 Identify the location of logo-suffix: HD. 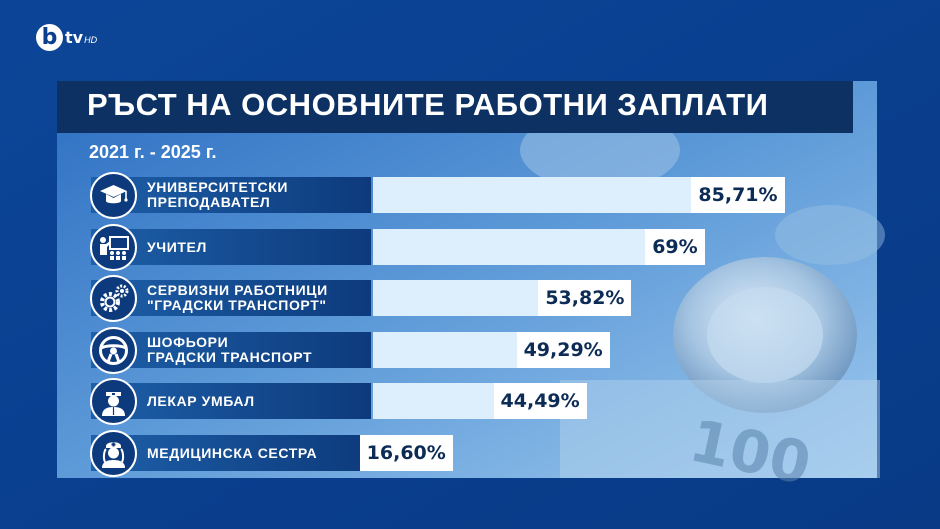
(91, 39).